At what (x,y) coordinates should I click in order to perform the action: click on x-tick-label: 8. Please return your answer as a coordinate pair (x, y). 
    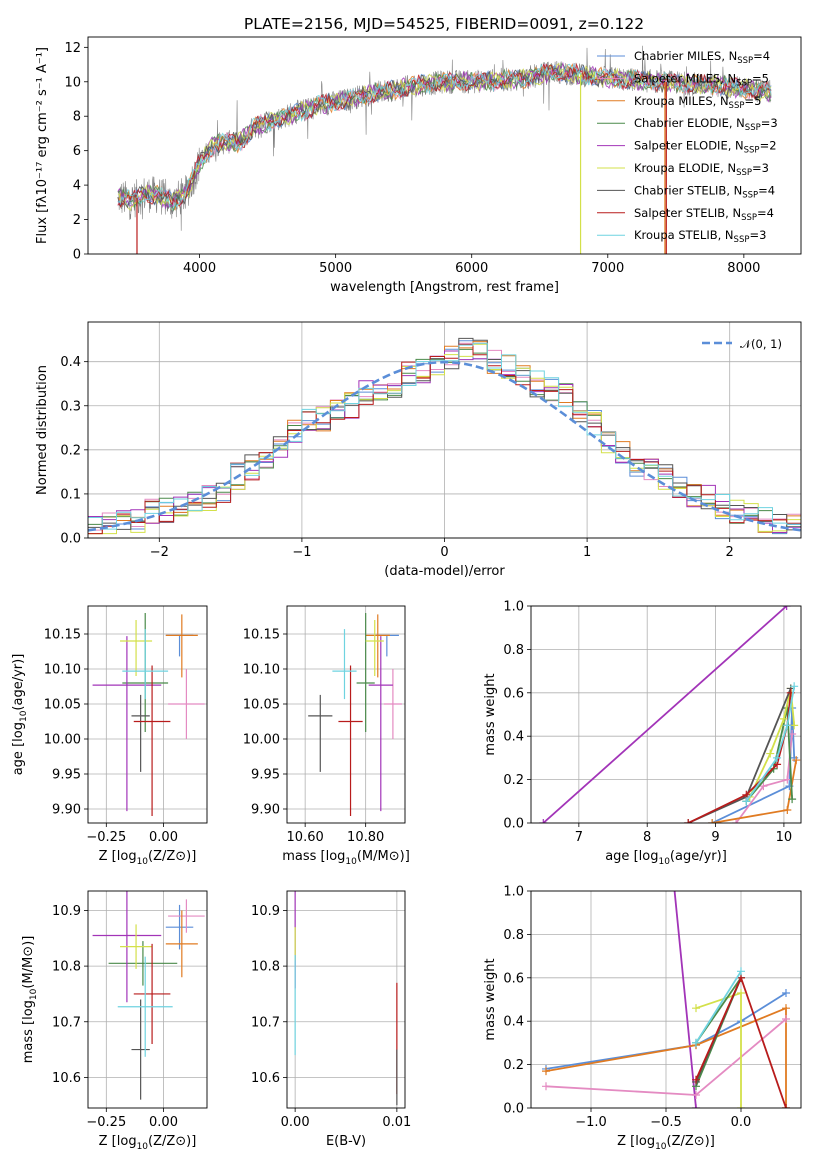
    Looking at the image, I should click on (647, 837).